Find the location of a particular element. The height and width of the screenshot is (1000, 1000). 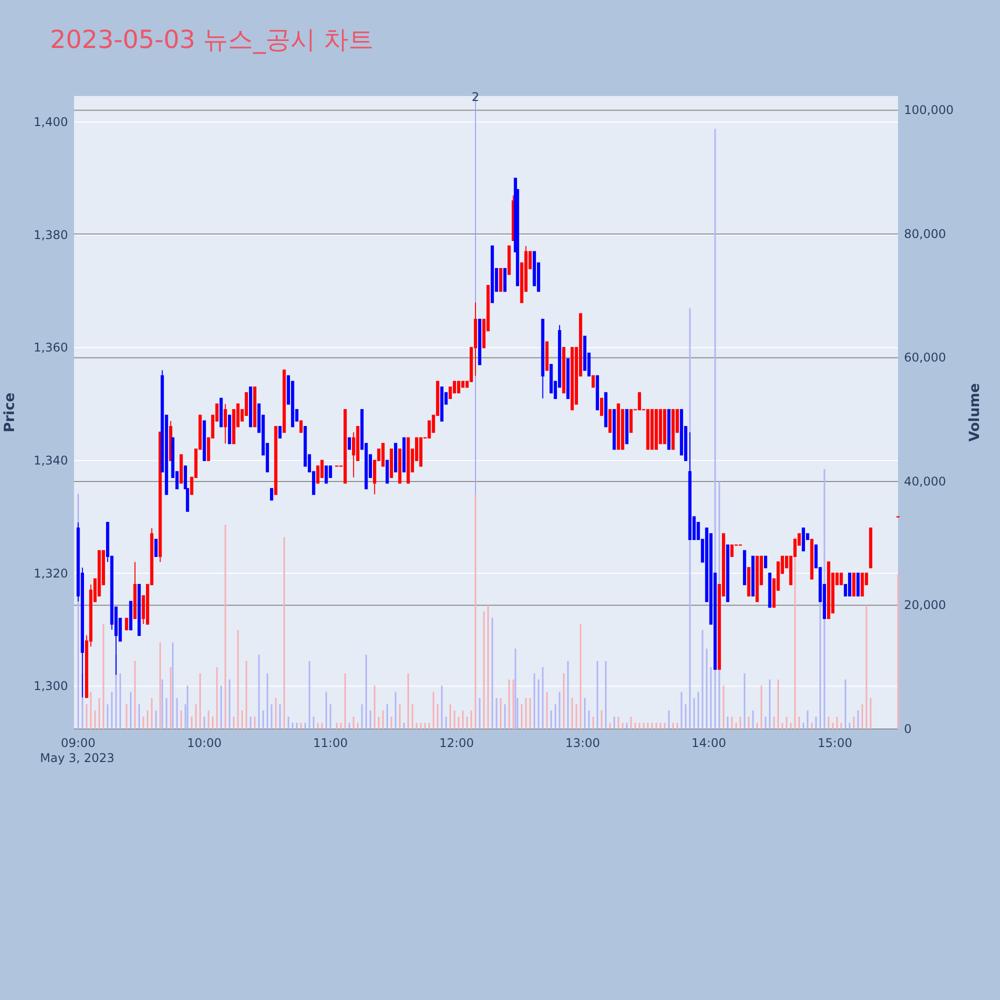

y2-tick-label: 0 is located at coordinates (908, 729).